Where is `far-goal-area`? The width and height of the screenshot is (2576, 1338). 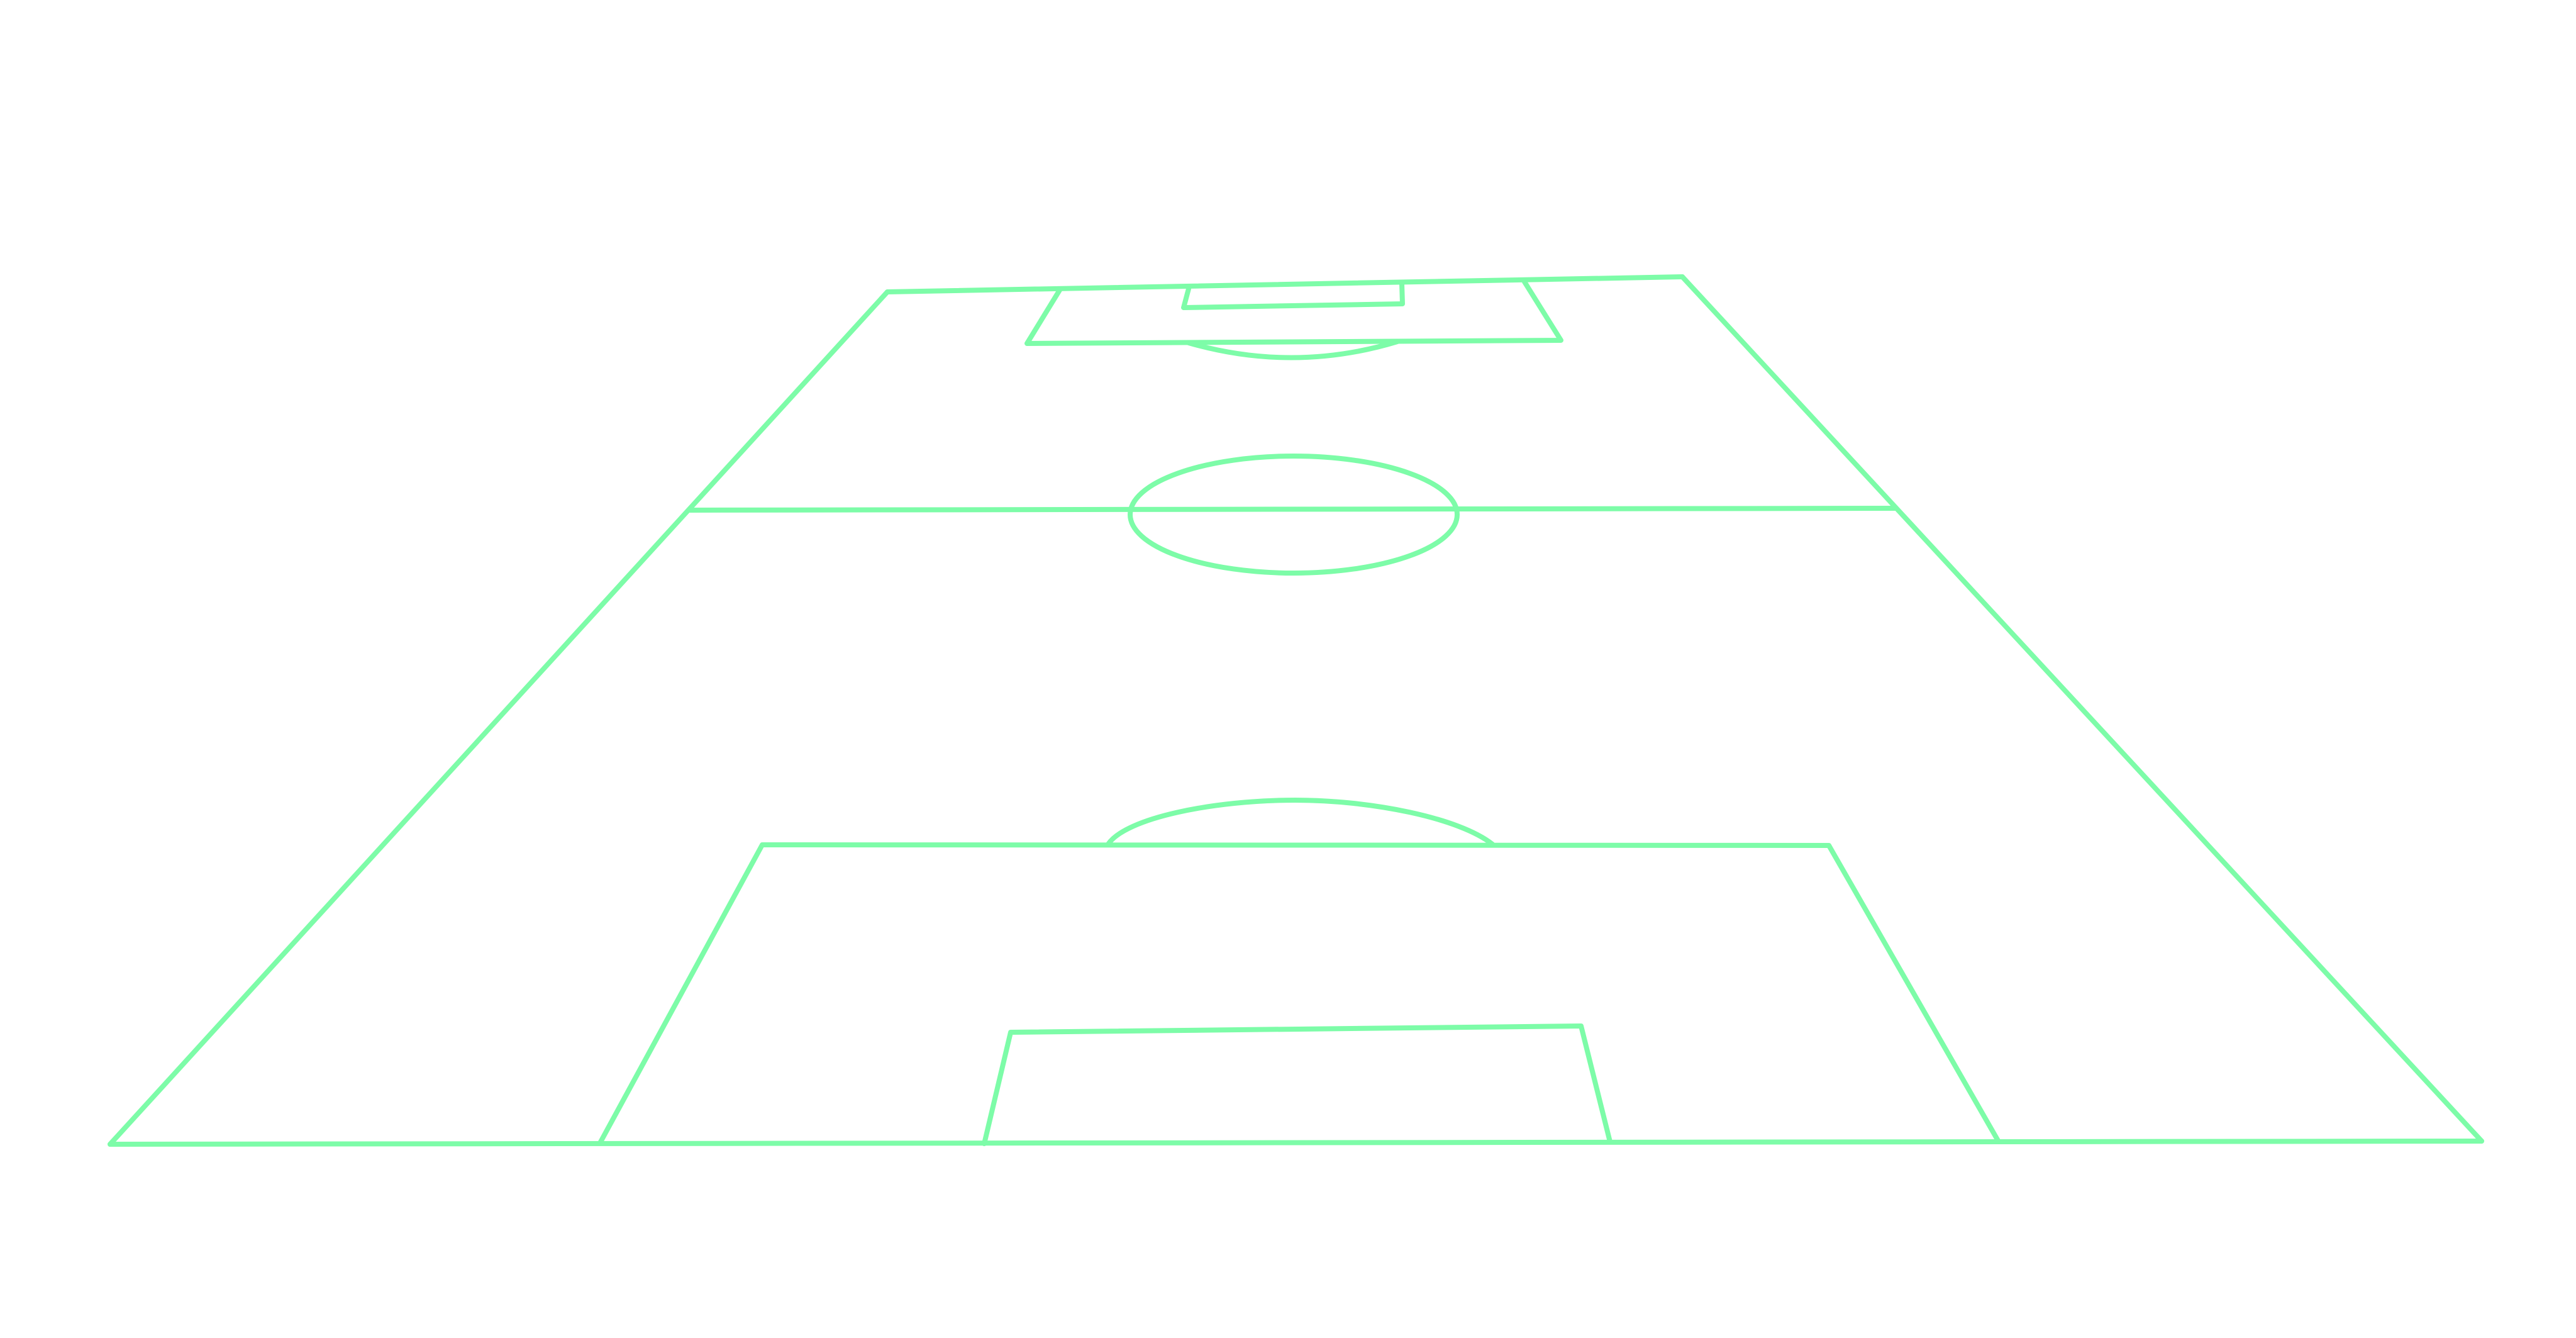 far-goal-area is located at coordinates (1293, 296).